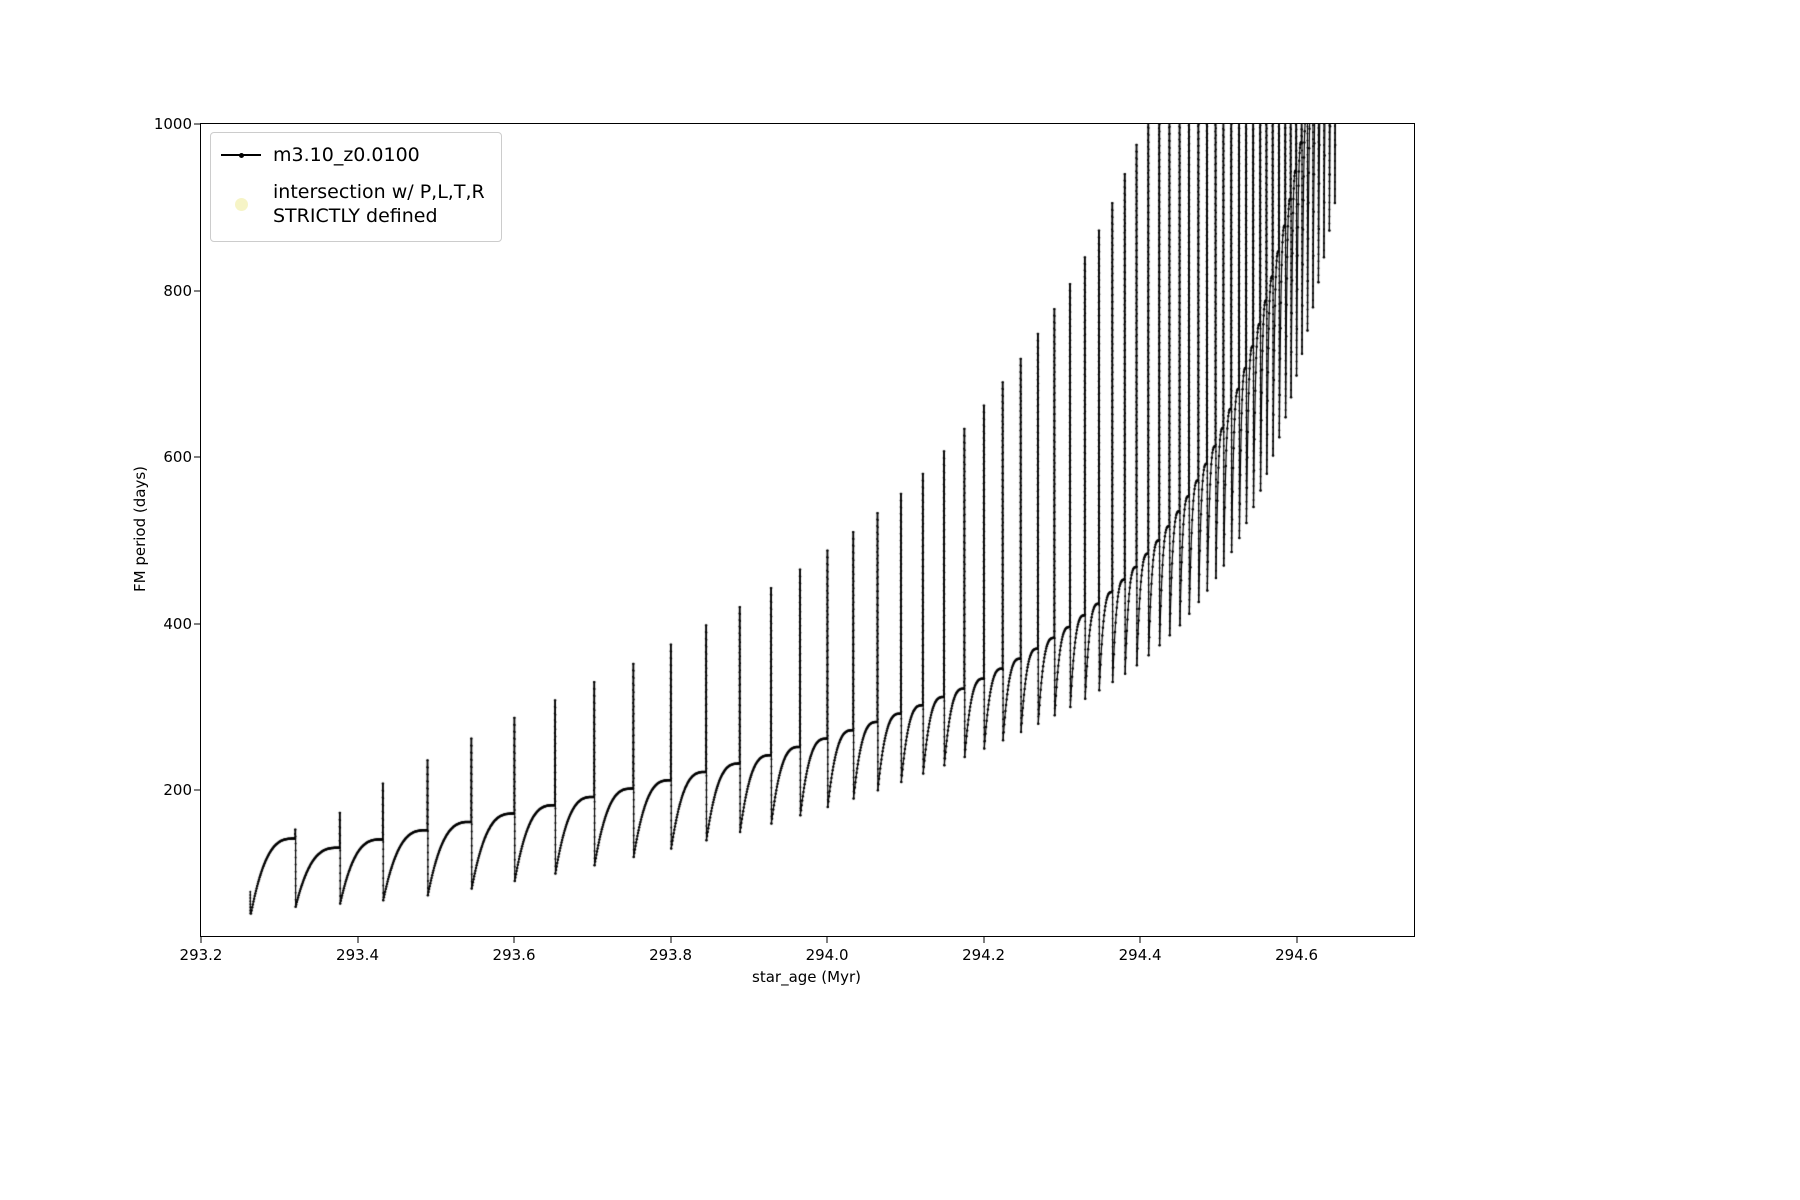  What do you see at coordinates (984, 955) in the screenshot?
I see `x-tick-label: 294.2` at bounding box center [984, 955].